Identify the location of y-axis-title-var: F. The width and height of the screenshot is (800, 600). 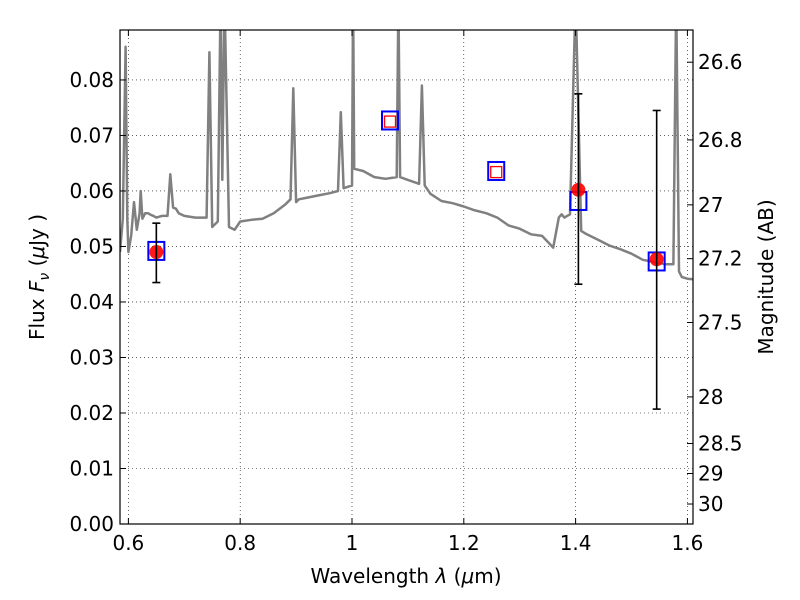
(37, 286).